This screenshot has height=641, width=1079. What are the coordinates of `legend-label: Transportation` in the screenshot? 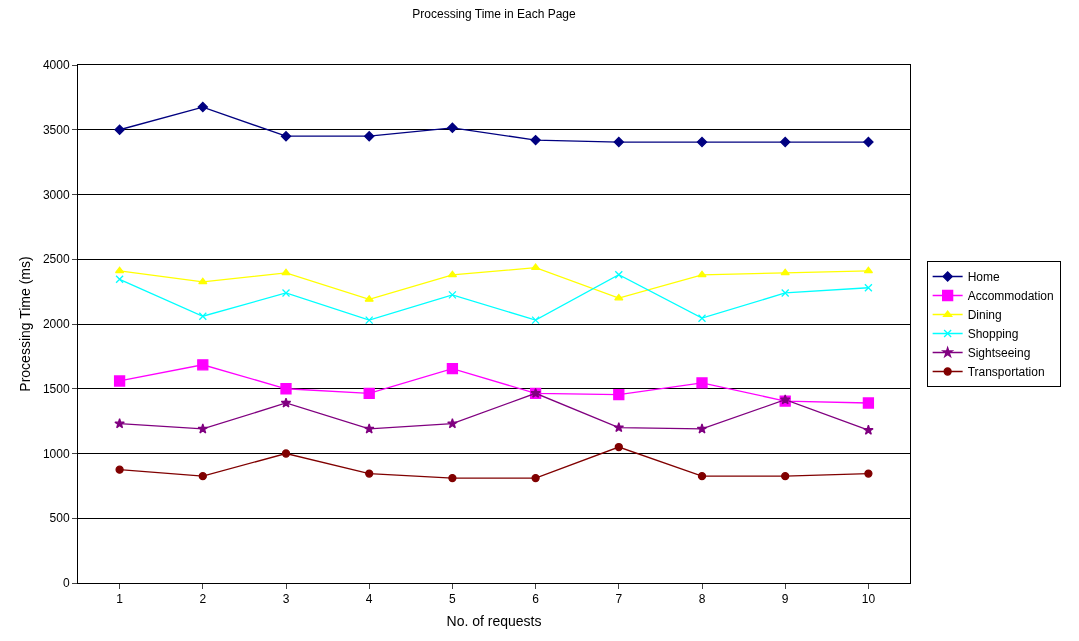 It's located at (1006, 372).